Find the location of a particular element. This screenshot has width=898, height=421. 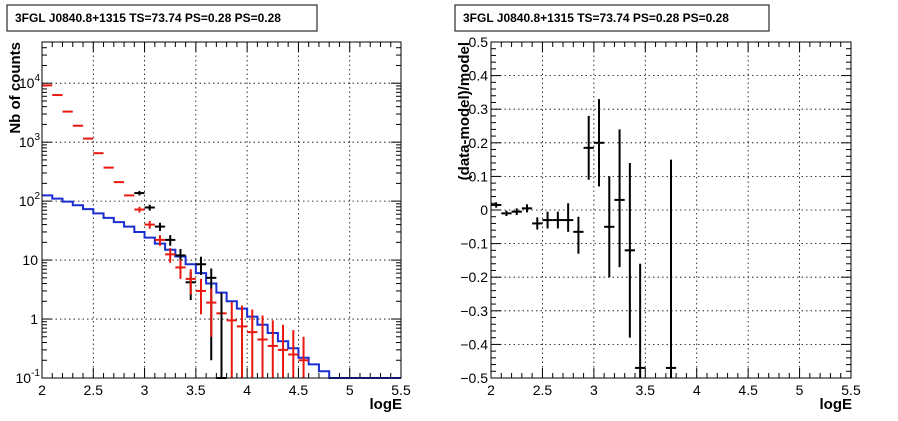

right-x-tick-label: 5 is located at coordinates (800, 390).